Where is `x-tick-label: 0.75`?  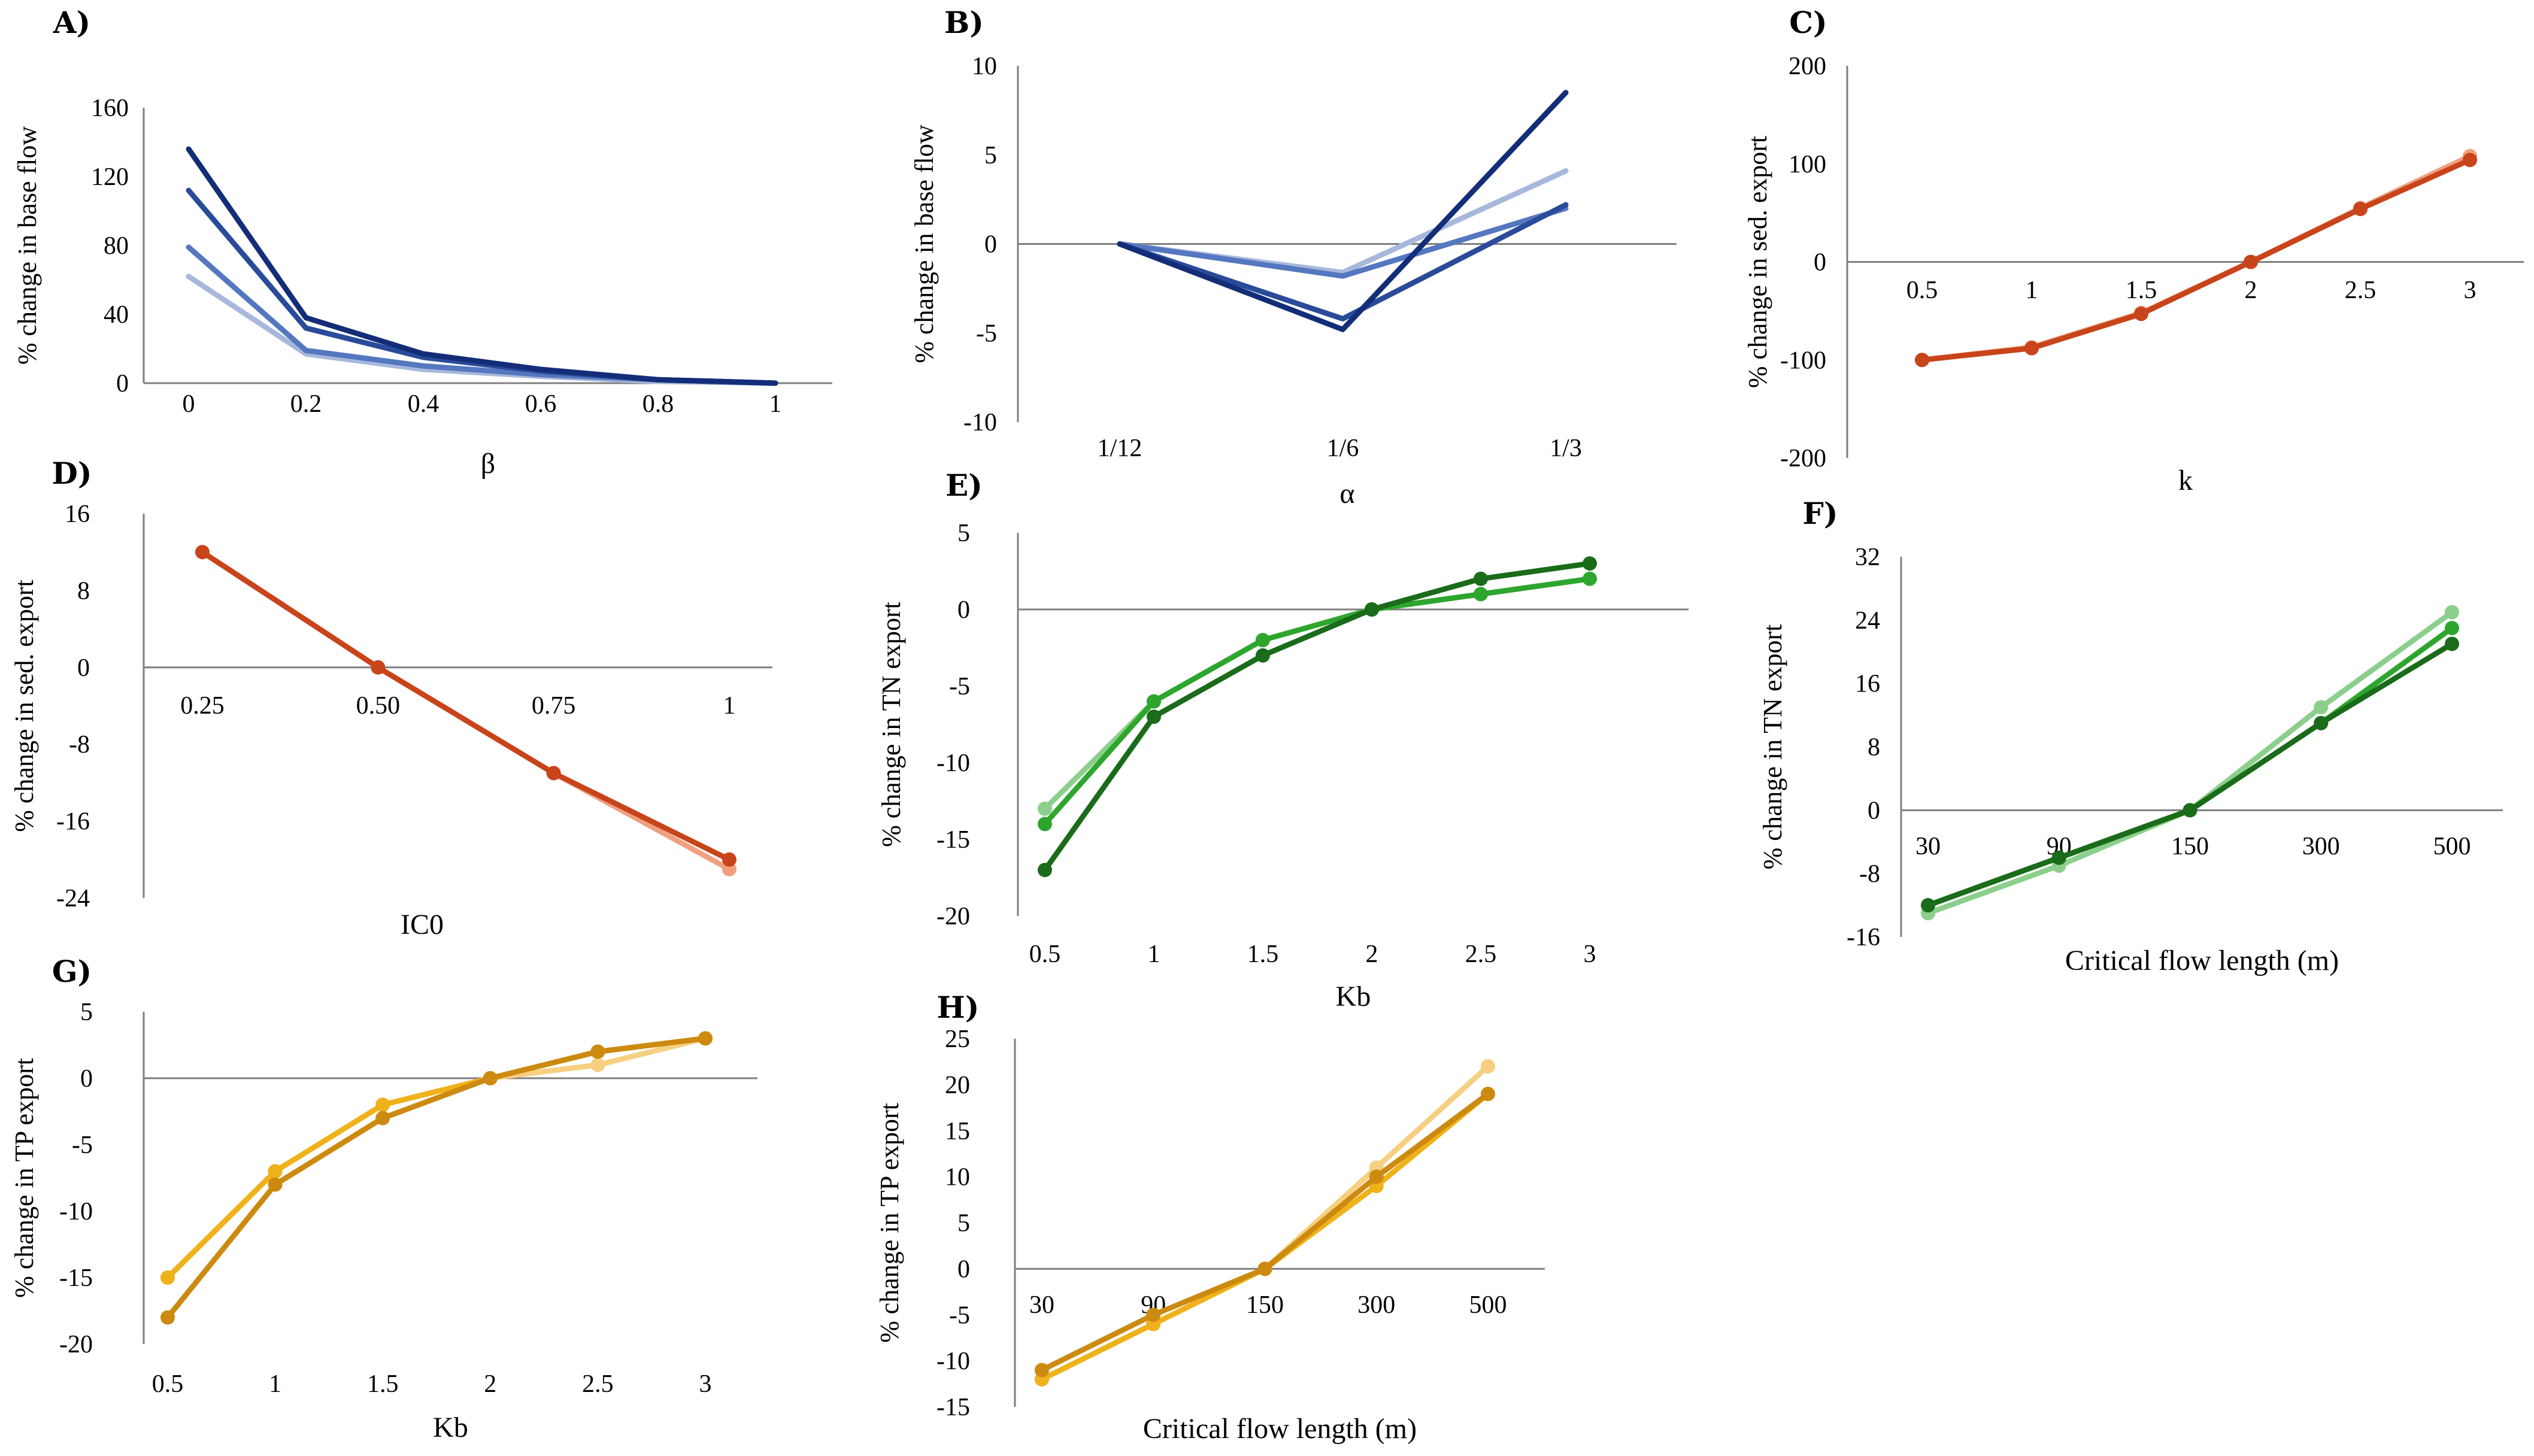 x-tick-label: 0.75 is located at coordinates (554, 706).